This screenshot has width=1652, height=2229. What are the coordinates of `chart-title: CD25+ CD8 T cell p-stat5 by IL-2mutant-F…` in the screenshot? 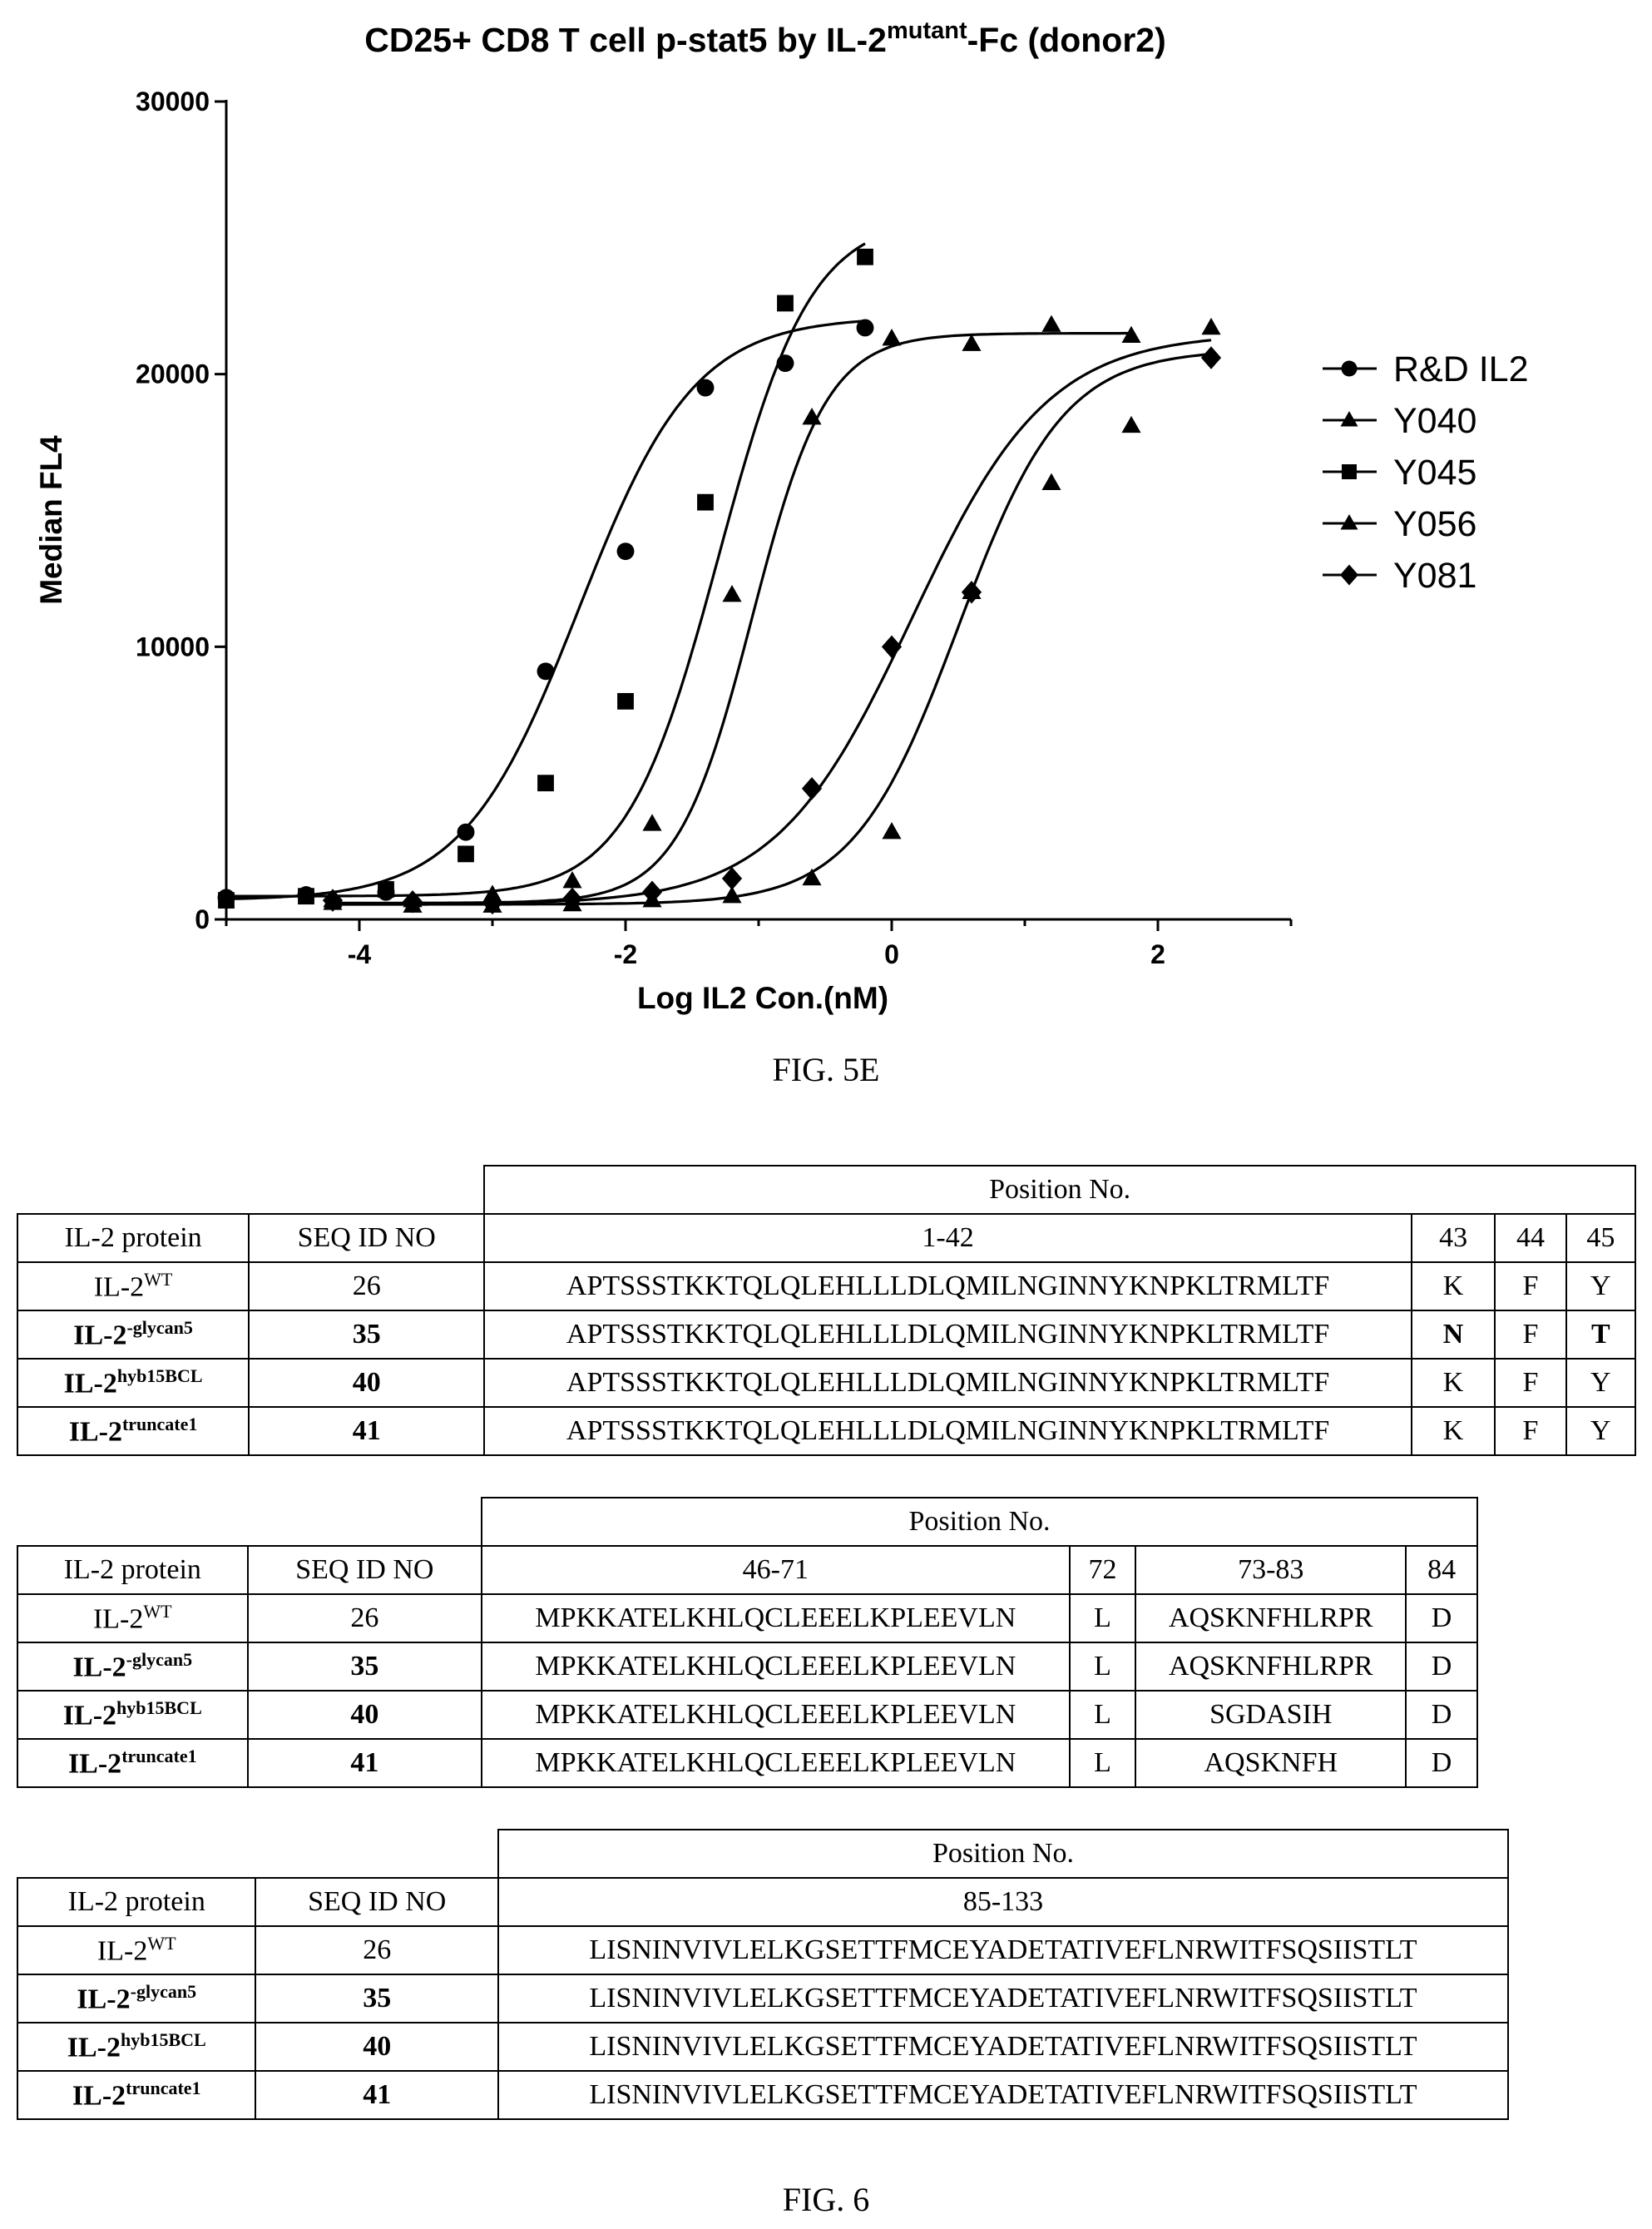 It's located at (765, 38).